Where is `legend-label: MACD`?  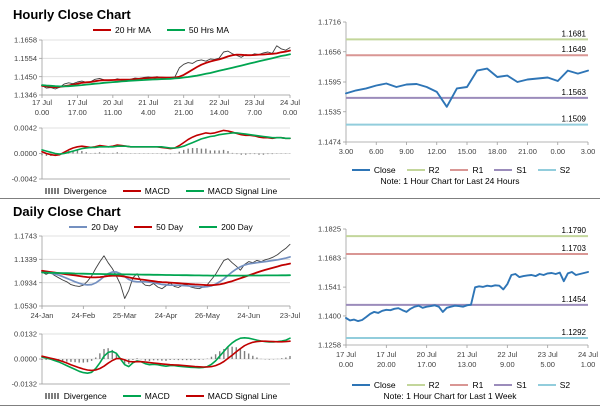
legend-label: MACD is located at coordinates (157, 395).